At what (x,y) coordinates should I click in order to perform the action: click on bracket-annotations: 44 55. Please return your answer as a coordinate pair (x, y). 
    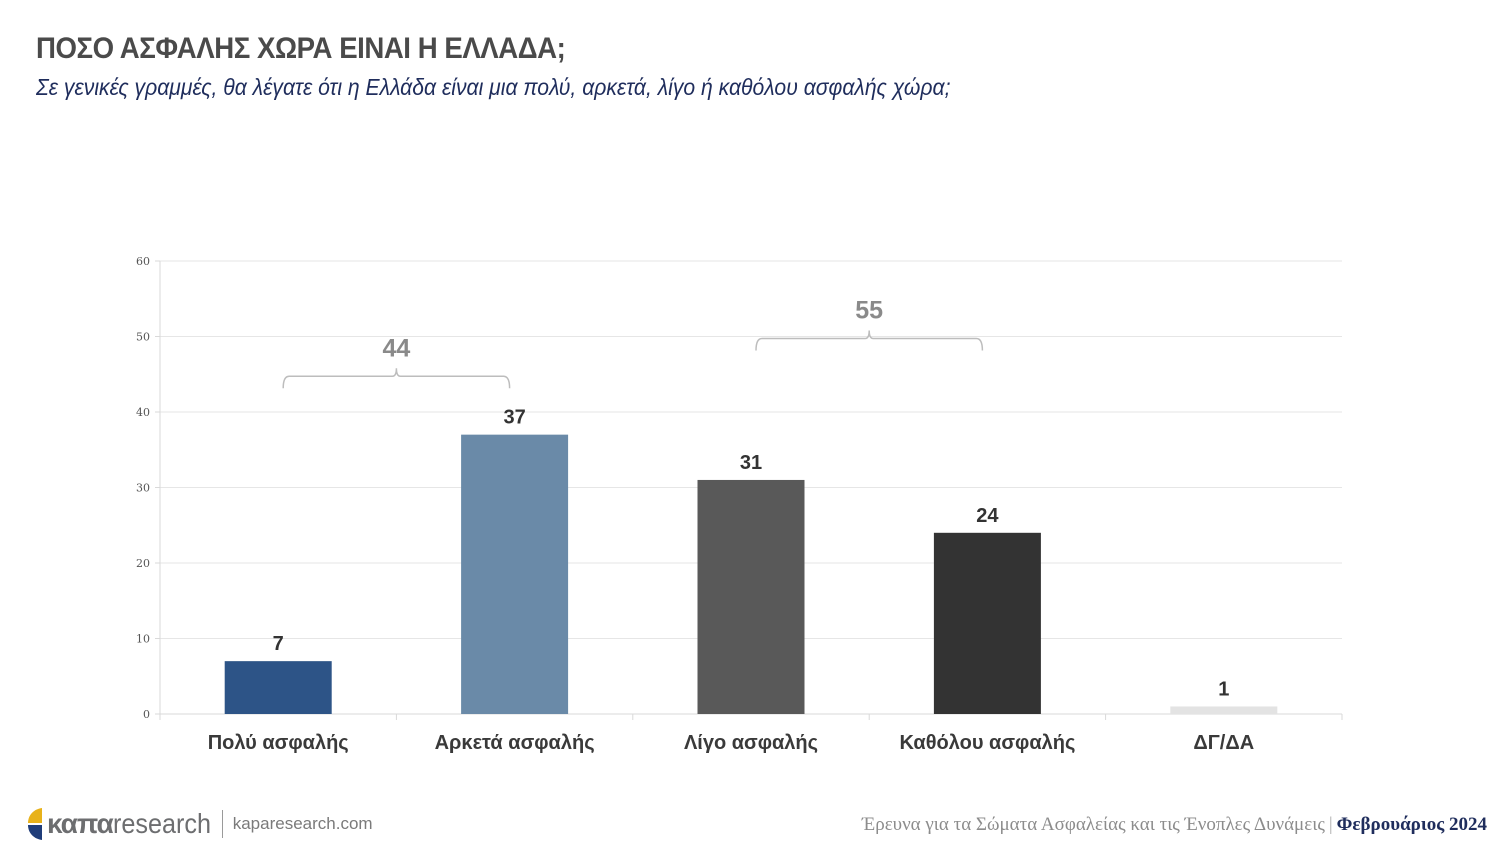
    Looking at the image, I should click on (633, 343).